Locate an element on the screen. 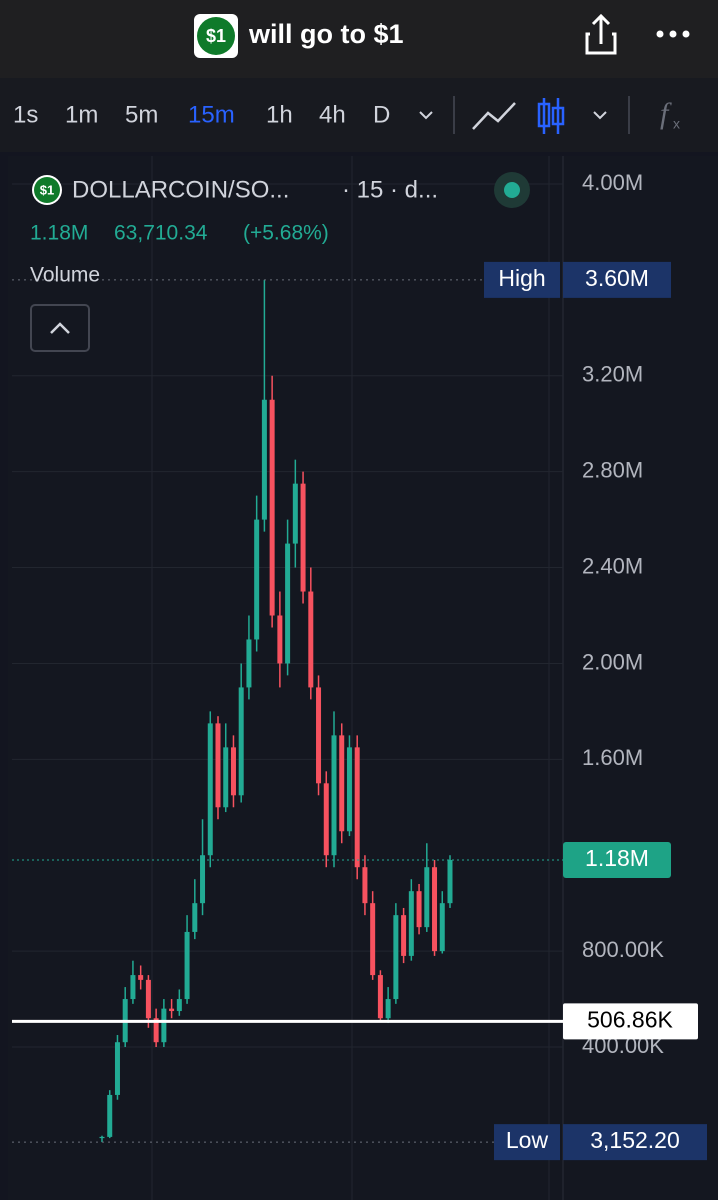 The width and height of the screenshot is (718, 1200). interval-button: 15m is located at coordinates (211, 114).